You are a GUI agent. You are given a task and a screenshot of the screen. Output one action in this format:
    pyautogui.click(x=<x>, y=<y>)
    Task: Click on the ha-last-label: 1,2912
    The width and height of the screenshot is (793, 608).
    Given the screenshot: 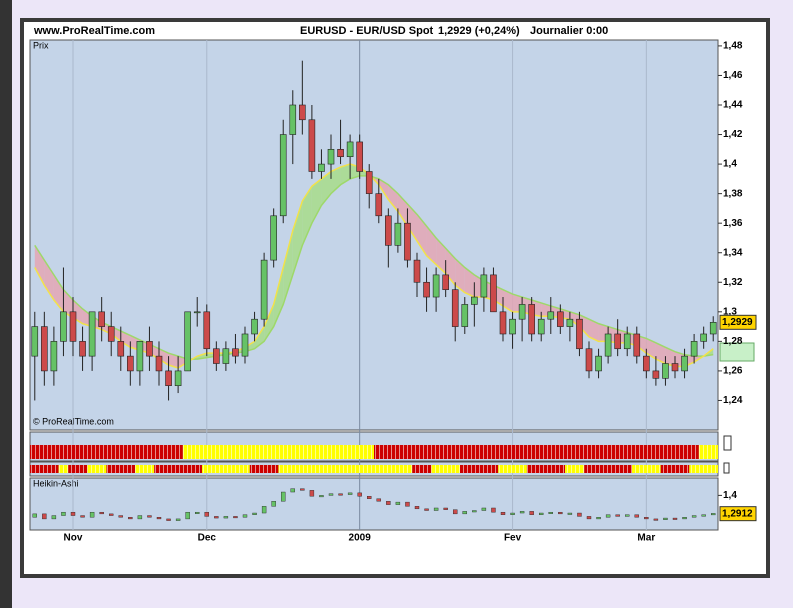 What is the action you would take?
    pyautogui.click(x=737, y=513)
    